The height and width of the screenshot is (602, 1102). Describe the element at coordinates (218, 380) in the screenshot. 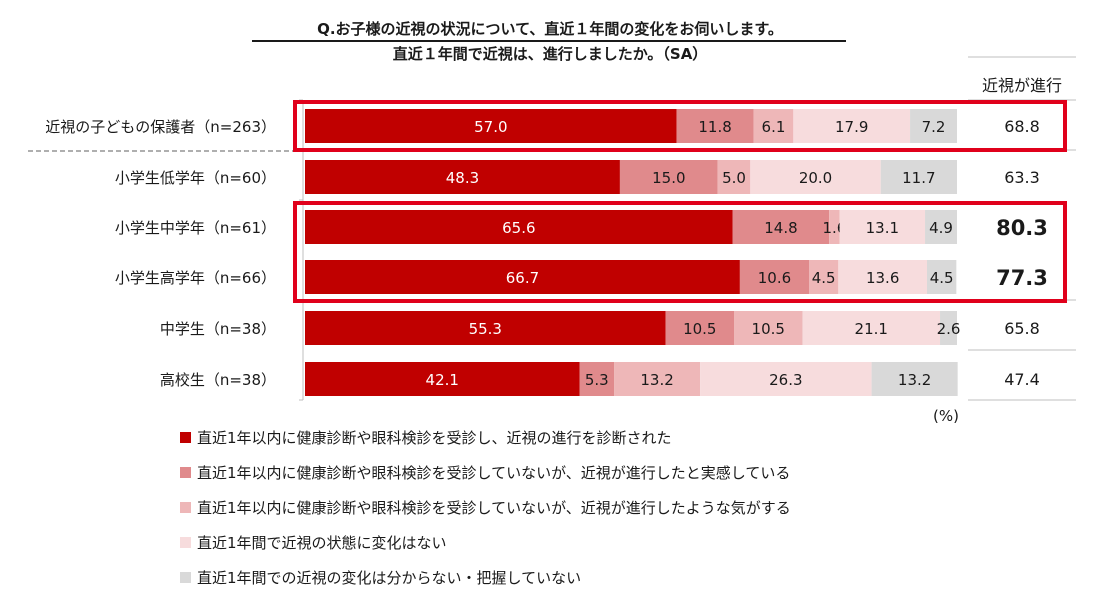

I see `category-label: 高校生（n=38）` at that location.